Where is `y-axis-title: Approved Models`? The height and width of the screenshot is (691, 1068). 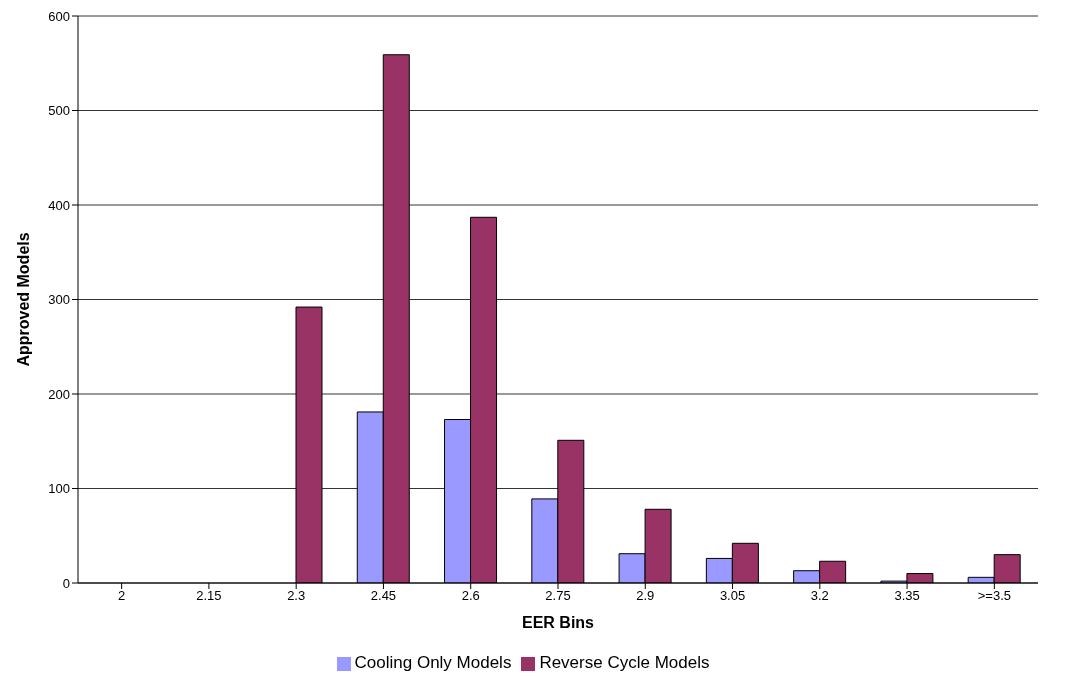 y-axis-title: Approved Models is located at coordinates (23, 299).